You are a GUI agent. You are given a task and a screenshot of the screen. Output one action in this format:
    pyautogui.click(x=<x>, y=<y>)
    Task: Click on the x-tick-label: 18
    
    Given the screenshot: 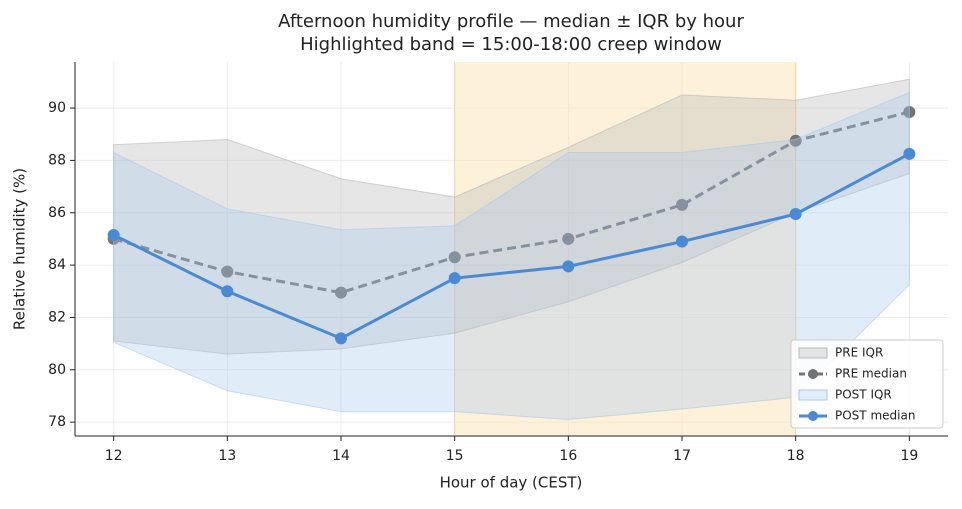 What is the action you would take?
    pyautogui.click(x=796, y=456)
    